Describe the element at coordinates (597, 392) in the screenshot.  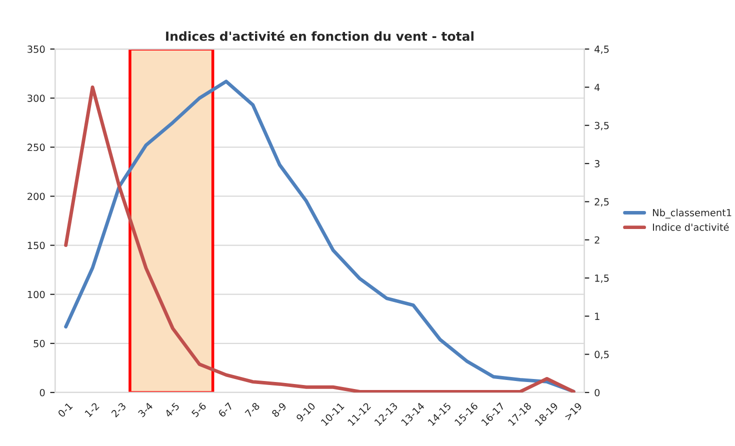
I see `y2-tick-label: 0` at that location.